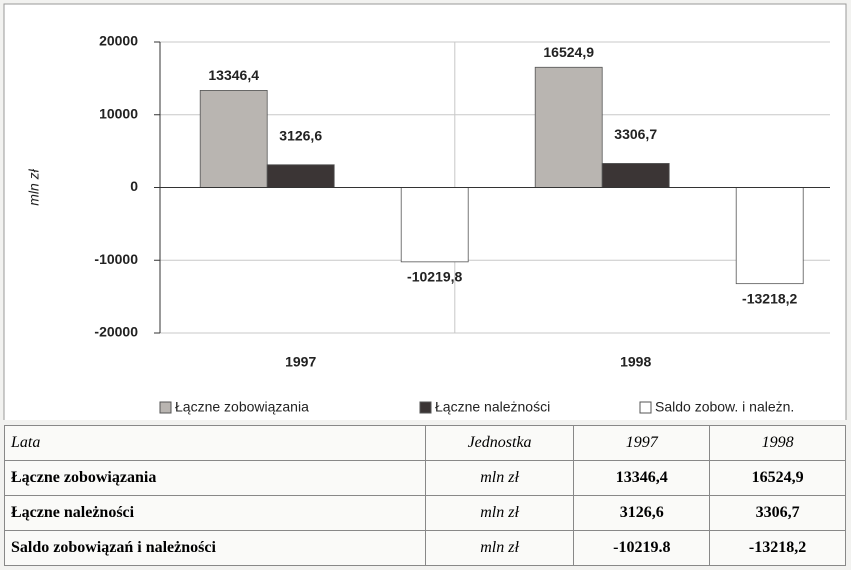 This screenshot has width=851, height=570. Describe the element at coordinates (642, 443) in the screenshot. I see `header-cell: 1997` at that location.